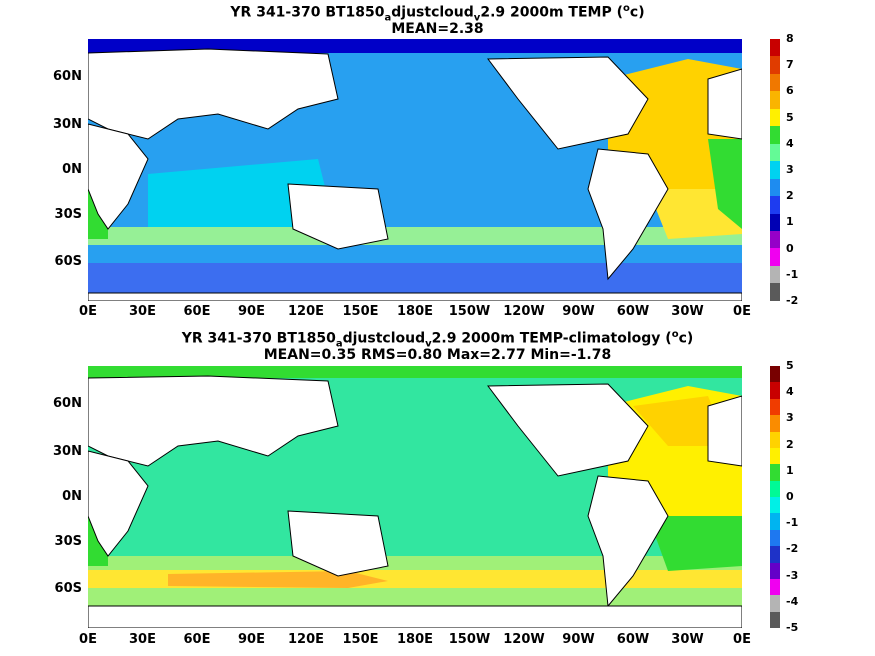 This screenshot has height=656, width=875. Describe the element at coordinates (628, 214) in the screenshot. I see `panel1-south-america` at that location.